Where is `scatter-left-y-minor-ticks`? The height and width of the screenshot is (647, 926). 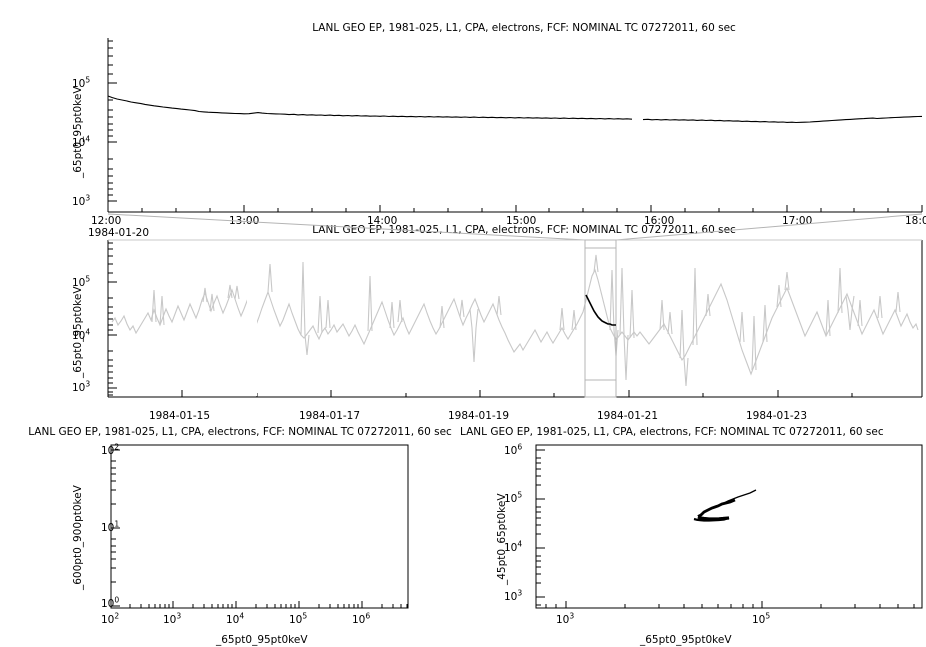 scatter-left-y-minor-ticks is located at coordinates (113, 521).